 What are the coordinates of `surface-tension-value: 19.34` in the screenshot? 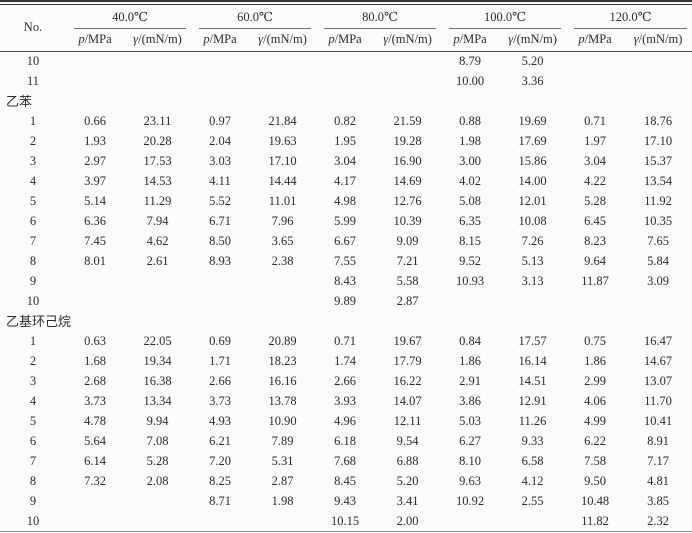 It's located at (157, 361).